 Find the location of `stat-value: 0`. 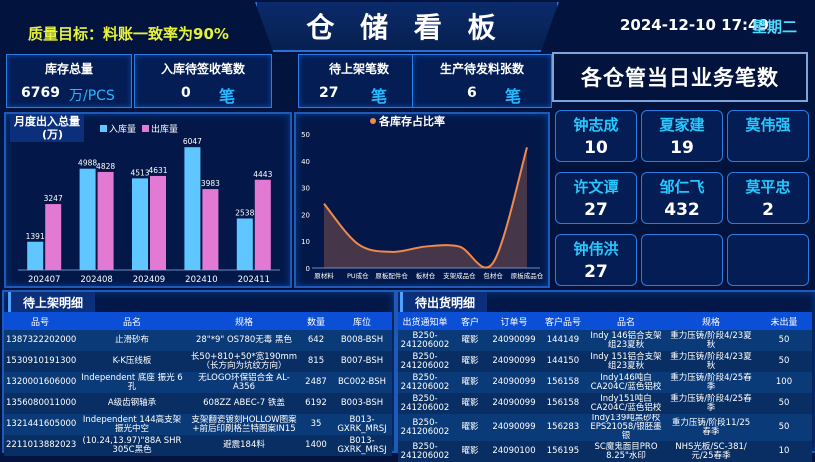

stat-value: 0 is located at coordinates (186, 93).